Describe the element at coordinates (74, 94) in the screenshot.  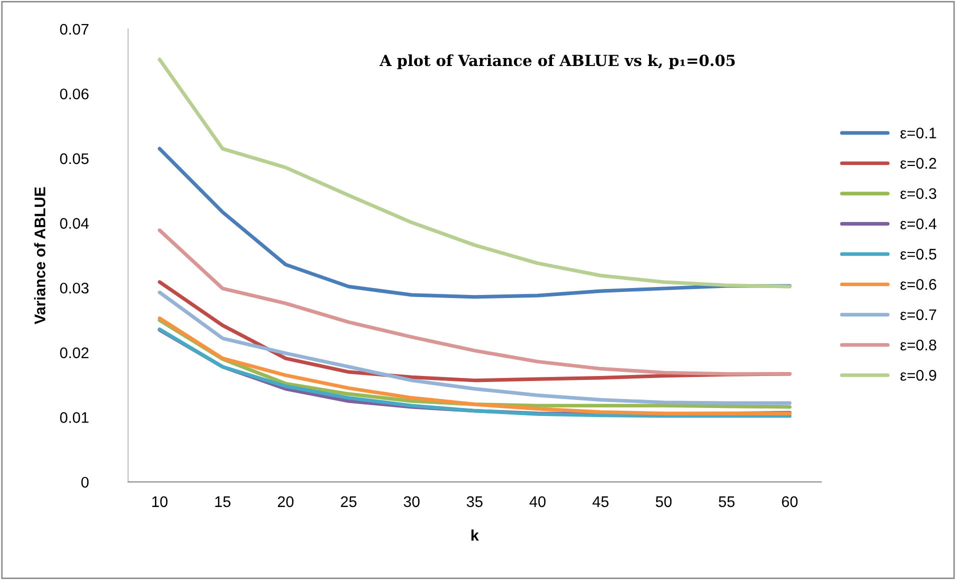
I see `y-tick-label: 0.06` at that location.